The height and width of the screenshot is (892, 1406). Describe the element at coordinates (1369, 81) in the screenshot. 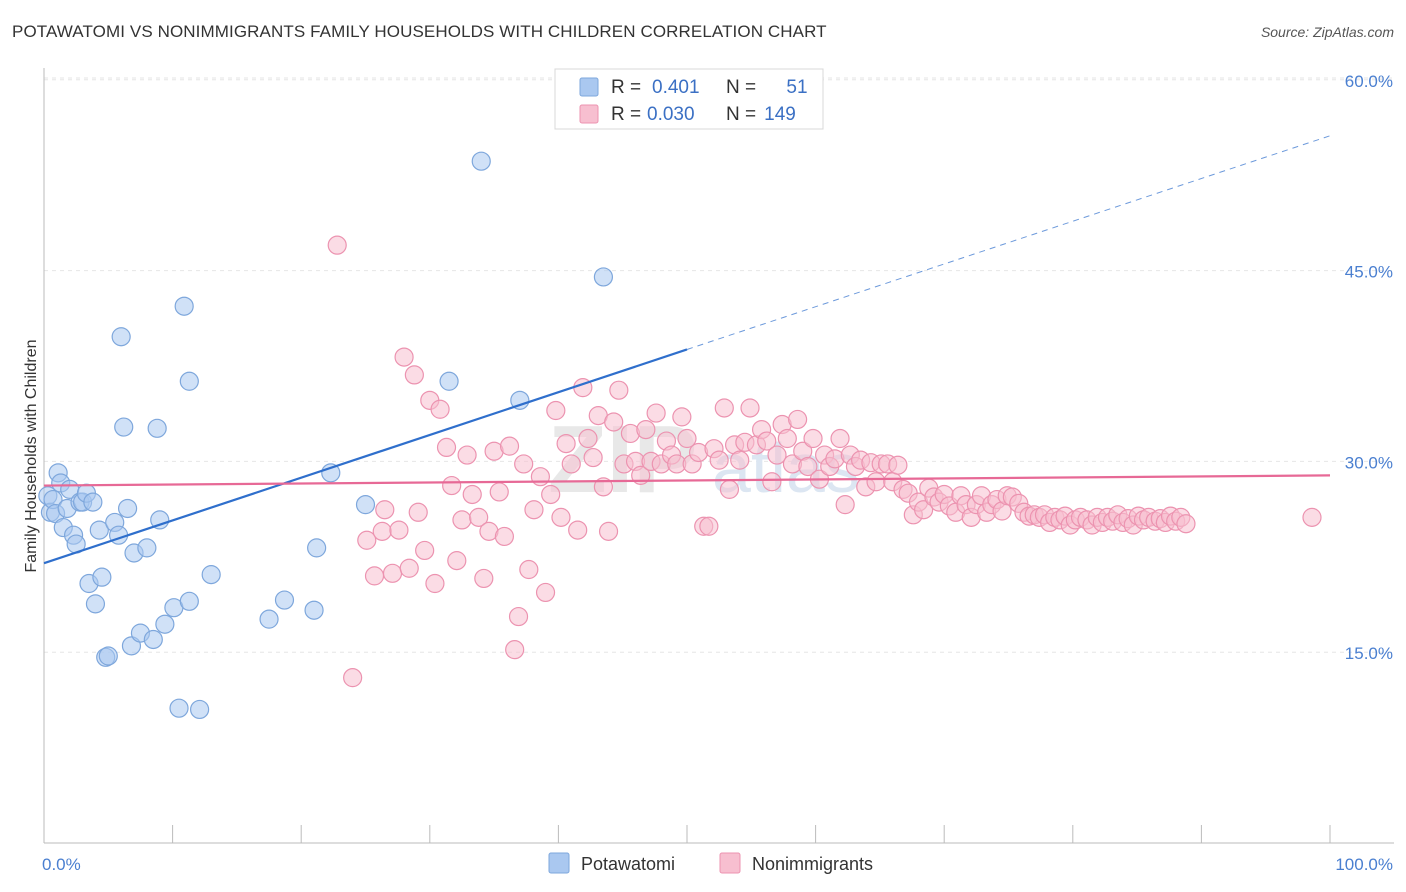

I see `y-tick-label-3: 60.0%` at that location.